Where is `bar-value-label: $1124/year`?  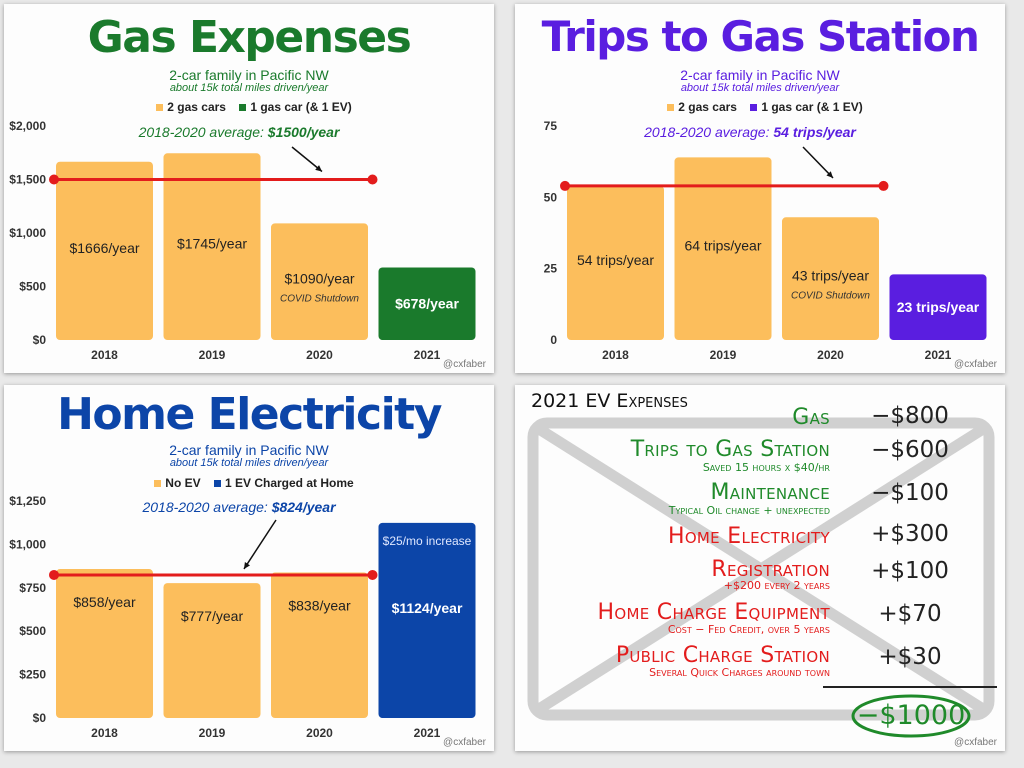
bar-value-label: $1124/year is located at coordinates (427, 608).